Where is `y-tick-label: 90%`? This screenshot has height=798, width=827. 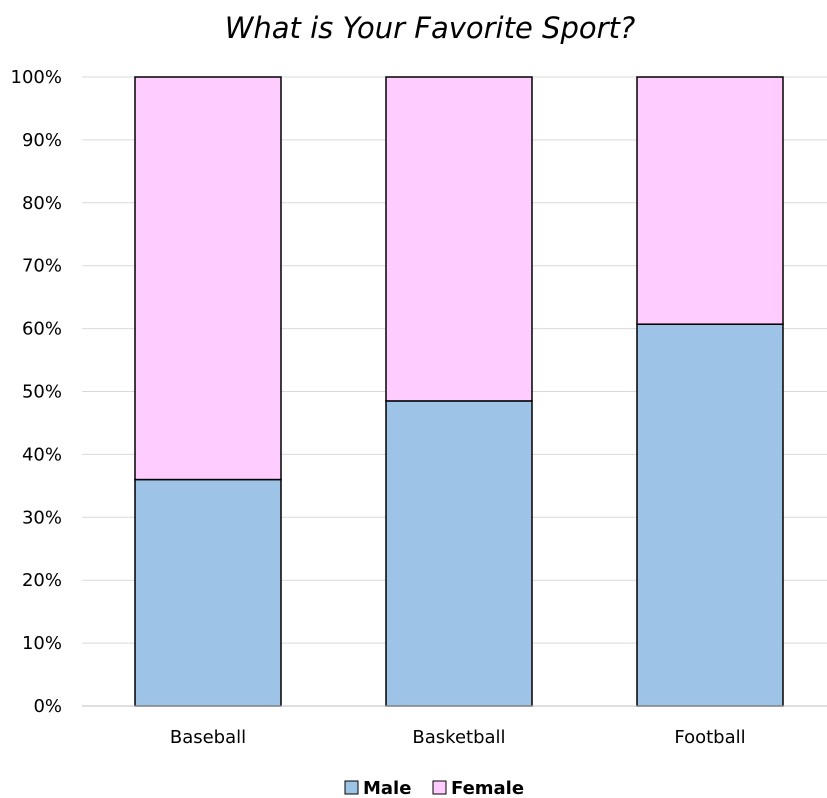 y-tick-label: 90% is located at coordinates (42, 140).